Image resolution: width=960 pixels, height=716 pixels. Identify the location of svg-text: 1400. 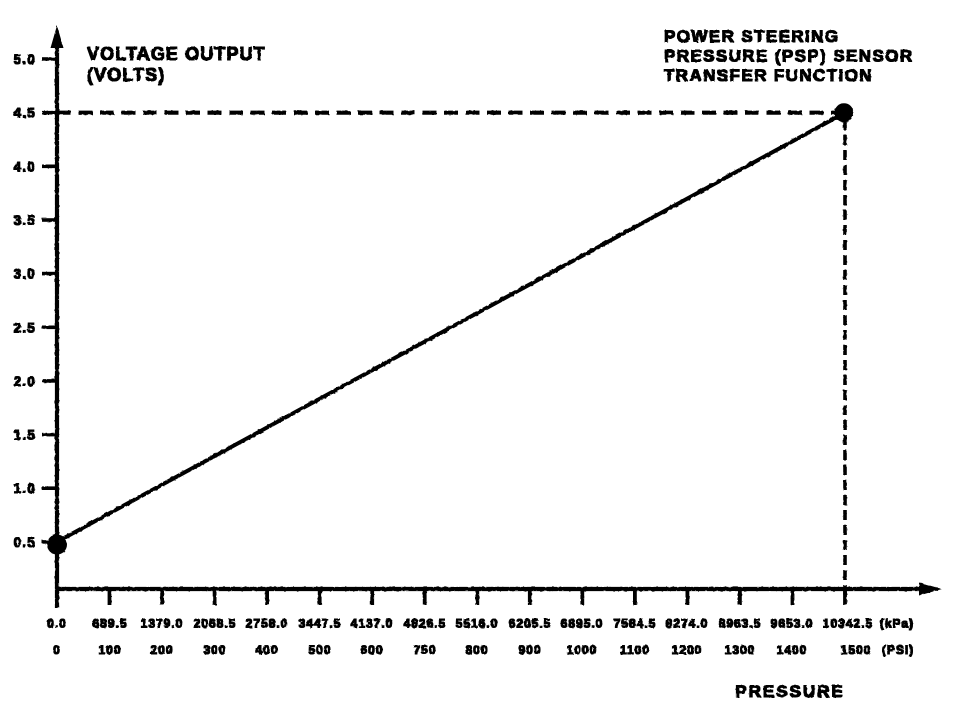
(792, 650).